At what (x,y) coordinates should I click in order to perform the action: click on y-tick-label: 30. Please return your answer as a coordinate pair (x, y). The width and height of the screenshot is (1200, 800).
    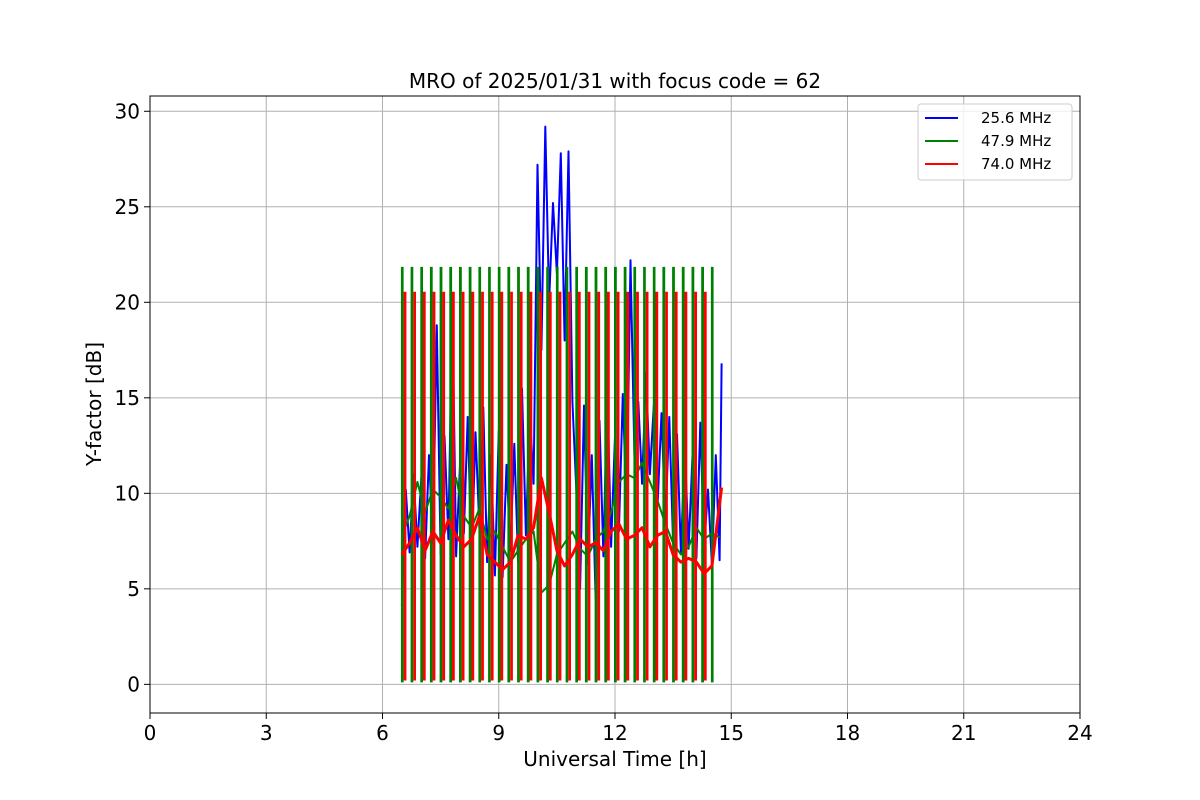
    Looking at the image, I should click on (127, 111).